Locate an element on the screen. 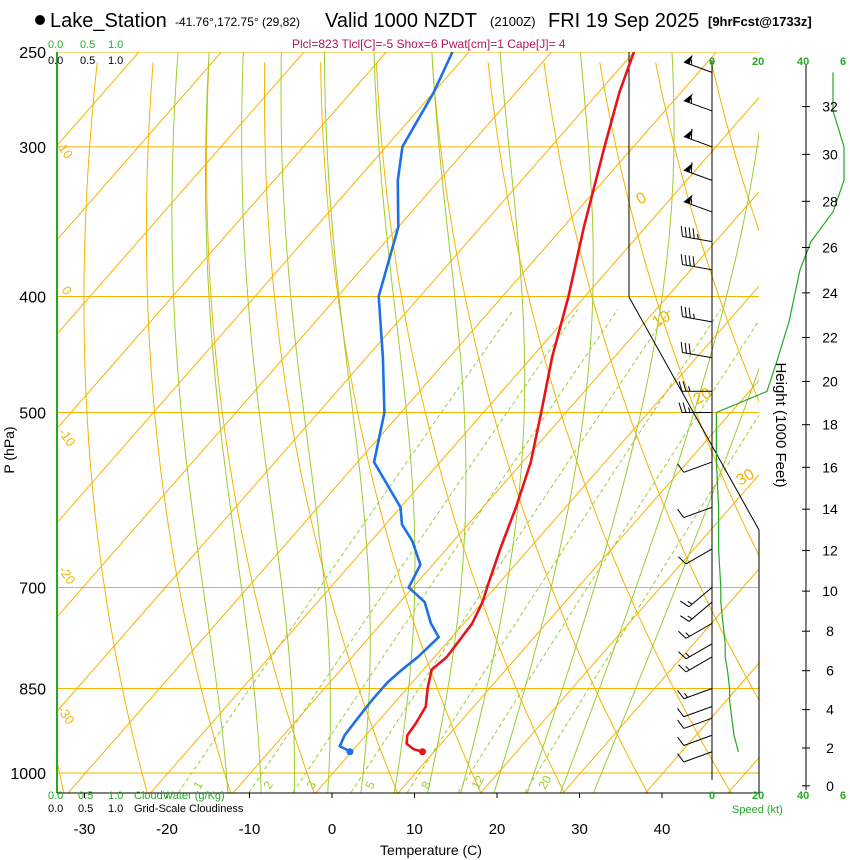  speed-top-tick-20: 20 is located at coordinates (758, 62).